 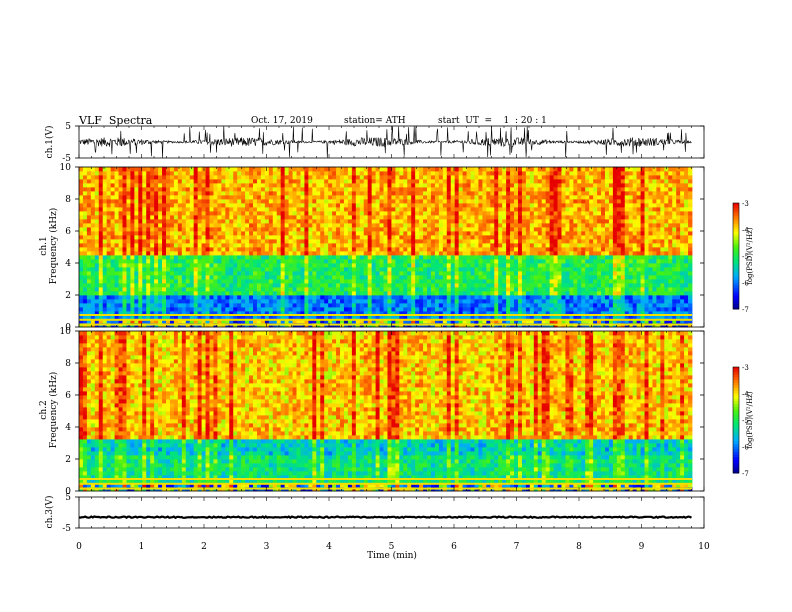 I want to click on ch1-spectrogram-colorbar-tick-label: -3, so click(x=745, y=204).